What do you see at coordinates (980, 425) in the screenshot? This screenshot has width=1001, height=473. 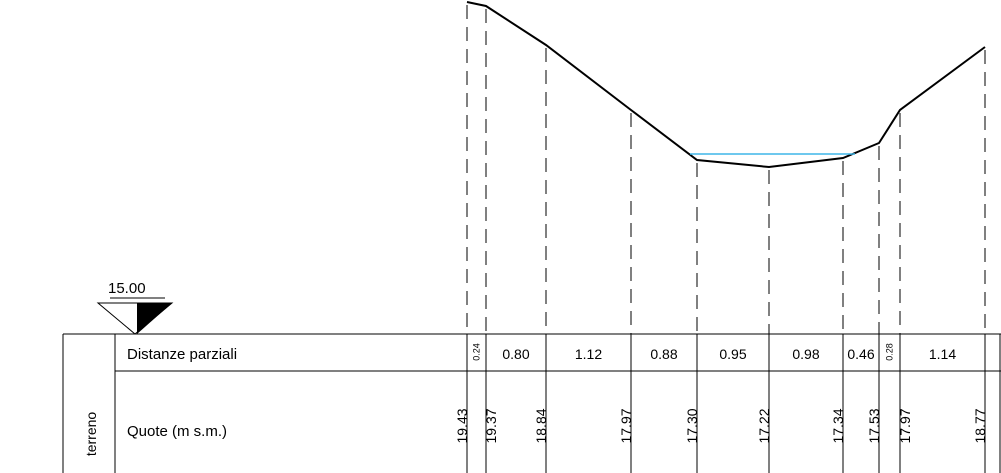 I see `elevation-label-10: 18.77` at bounding box center [980, 425].